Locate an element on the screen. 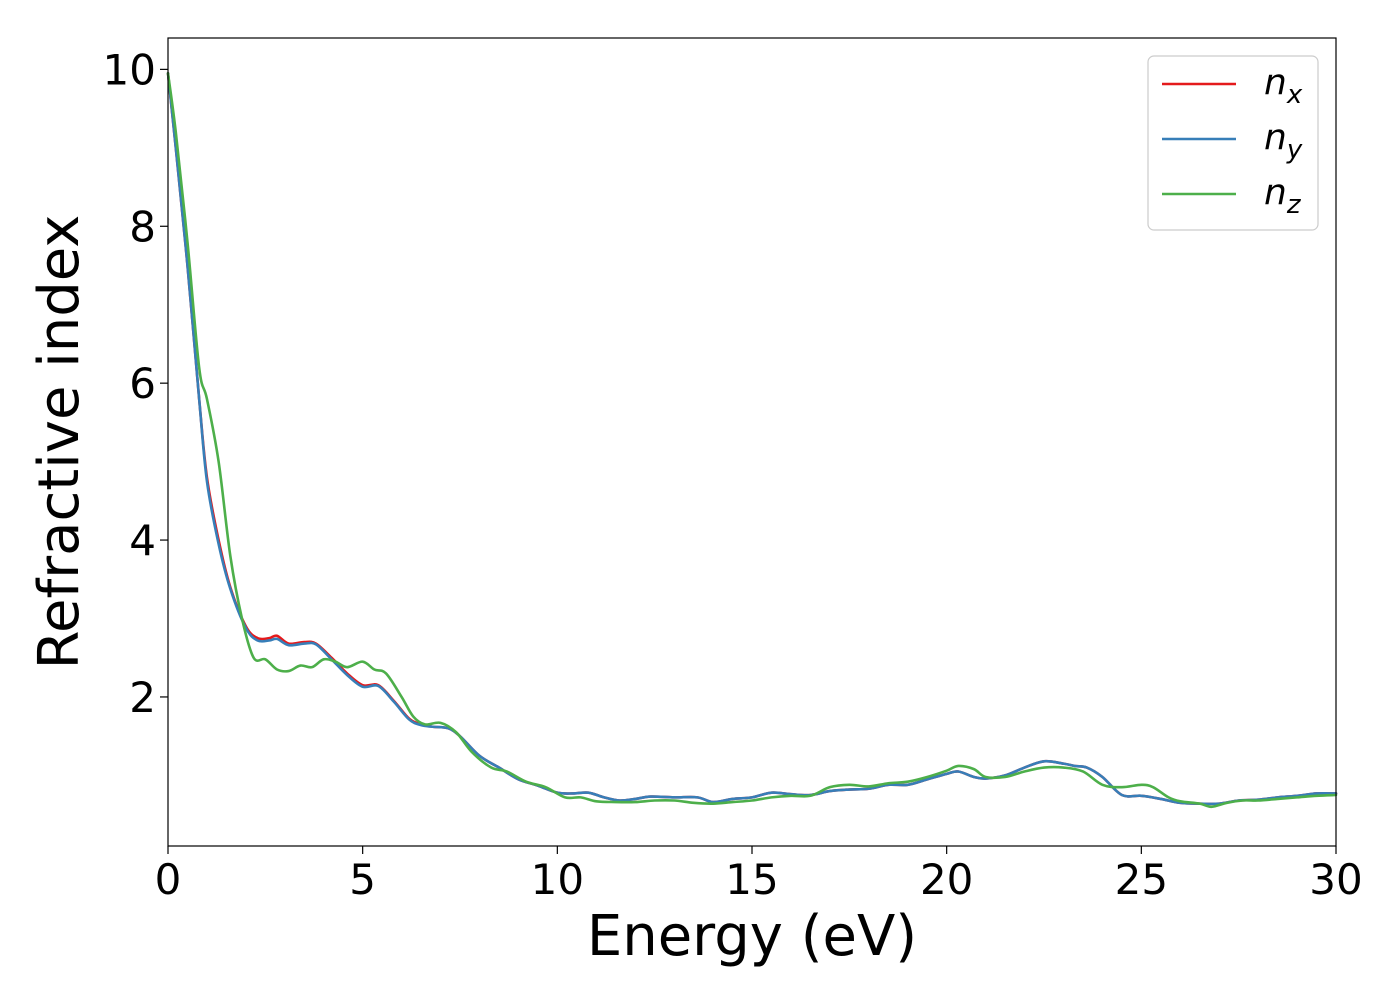  y-tick-label: 6 is located at coordinates (142, 383).